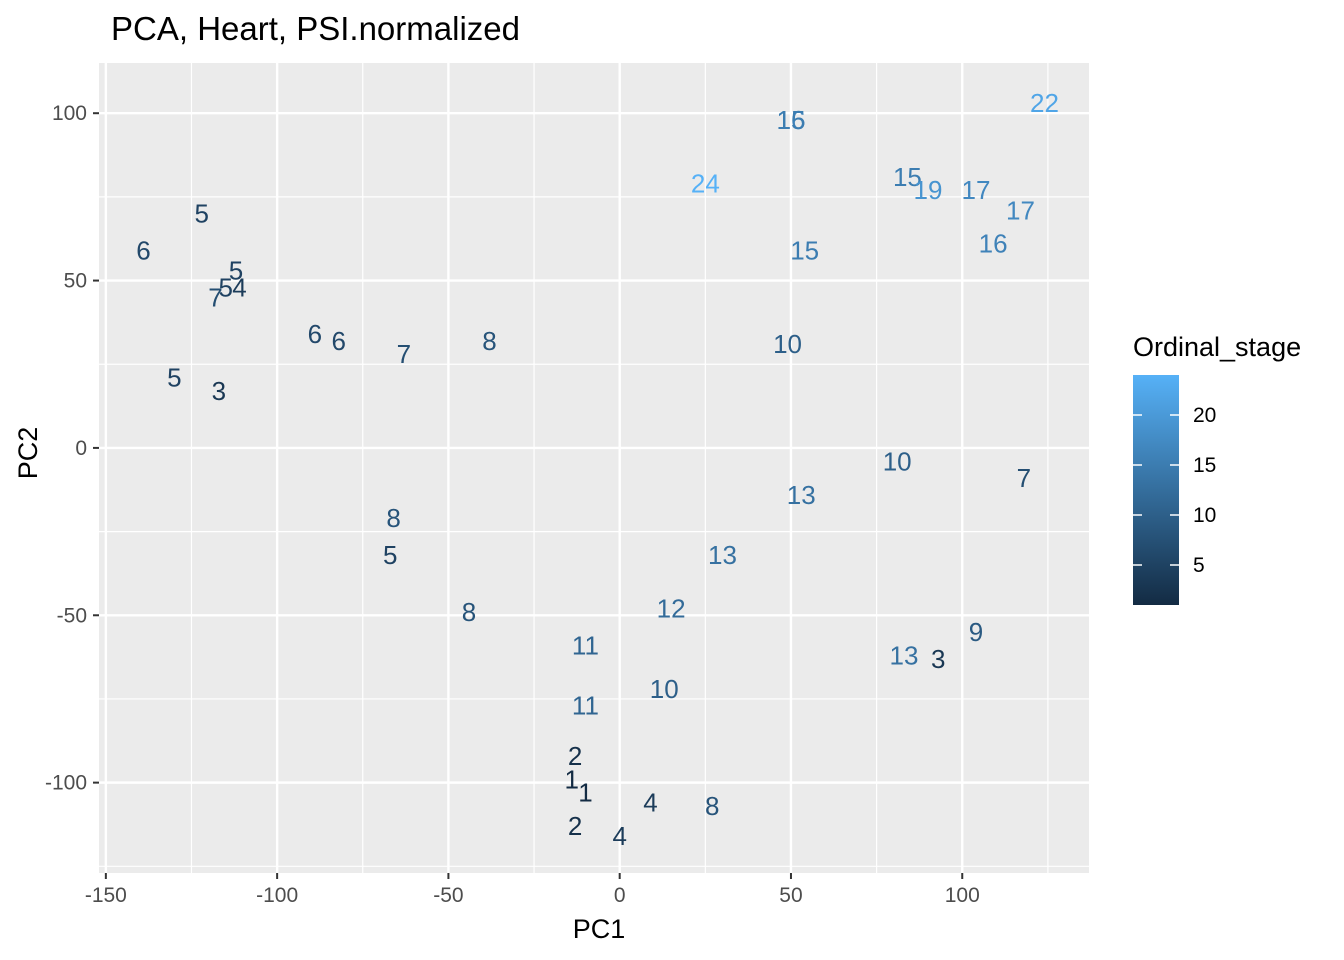 The height and width of the screenshot is (960, 1344). What do you see at coordinates (1204, 465) in the screenshot?
I see `legend-tick-label: 15` at bounding box center [1204, 465].